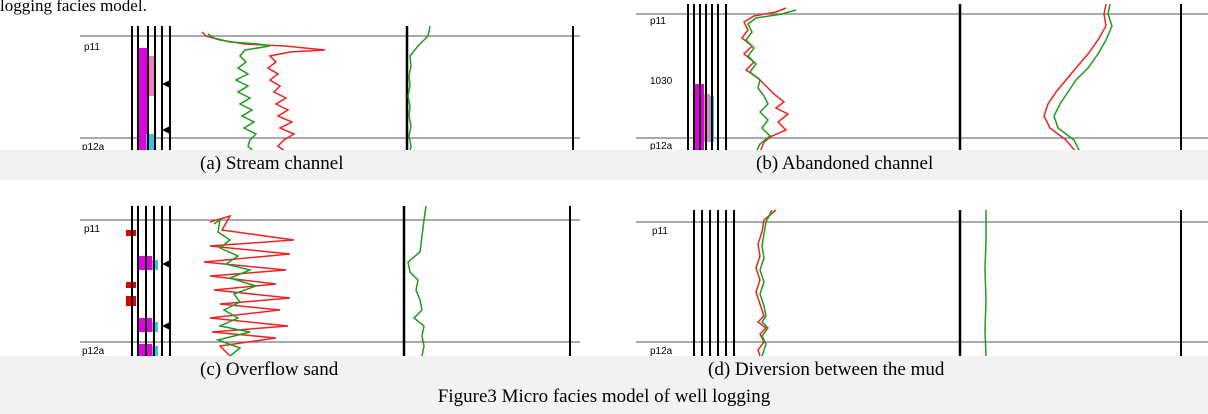  I want to click on caption-a: (a) Stream channel, so click(272, 163).